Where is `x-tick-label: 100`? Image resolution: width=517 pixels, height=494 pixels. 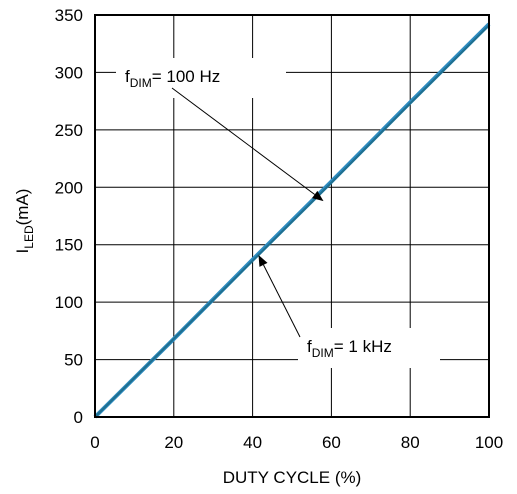 x-tick-label: 100 is located at coordinates (489, 442).